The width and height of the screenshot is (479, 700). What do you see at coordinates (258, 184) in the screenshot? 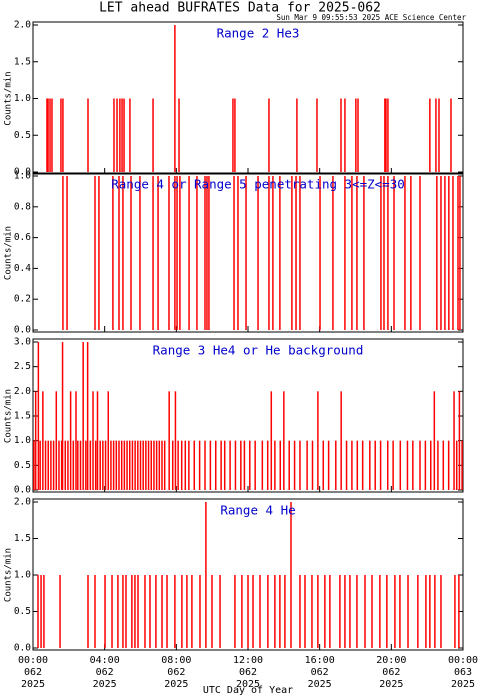
I see `panel-title: Range 4 or Range 5 penetrating 3<=Z<=30` at bounding box center [258, 184].